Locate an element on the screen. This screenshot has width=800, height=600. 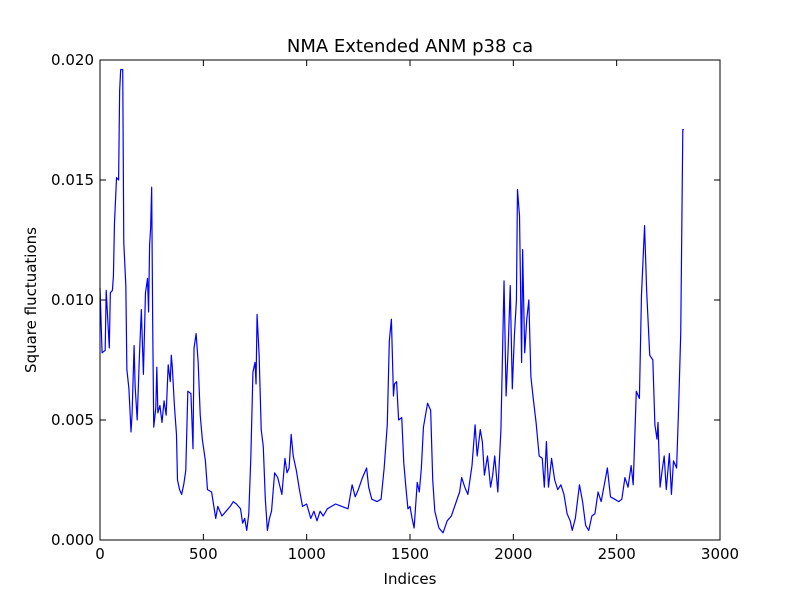
x-tick-label: 0 is located at coordinates (100, 554).